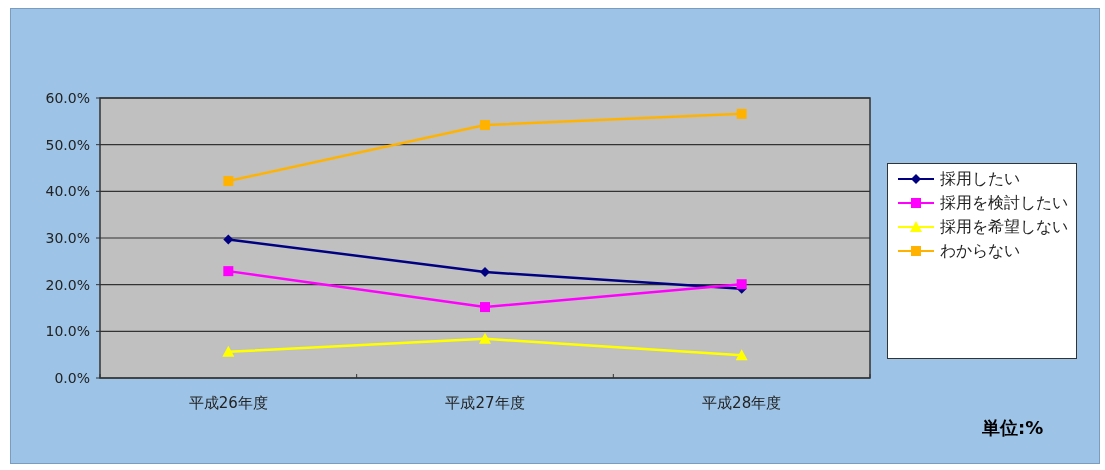 This screenshot has width=1105, height=470. What do you see at coordinates (67, 284) in the screenshot?
I see `y-tick-label: 20.0%` at bounding box center [67, 284].